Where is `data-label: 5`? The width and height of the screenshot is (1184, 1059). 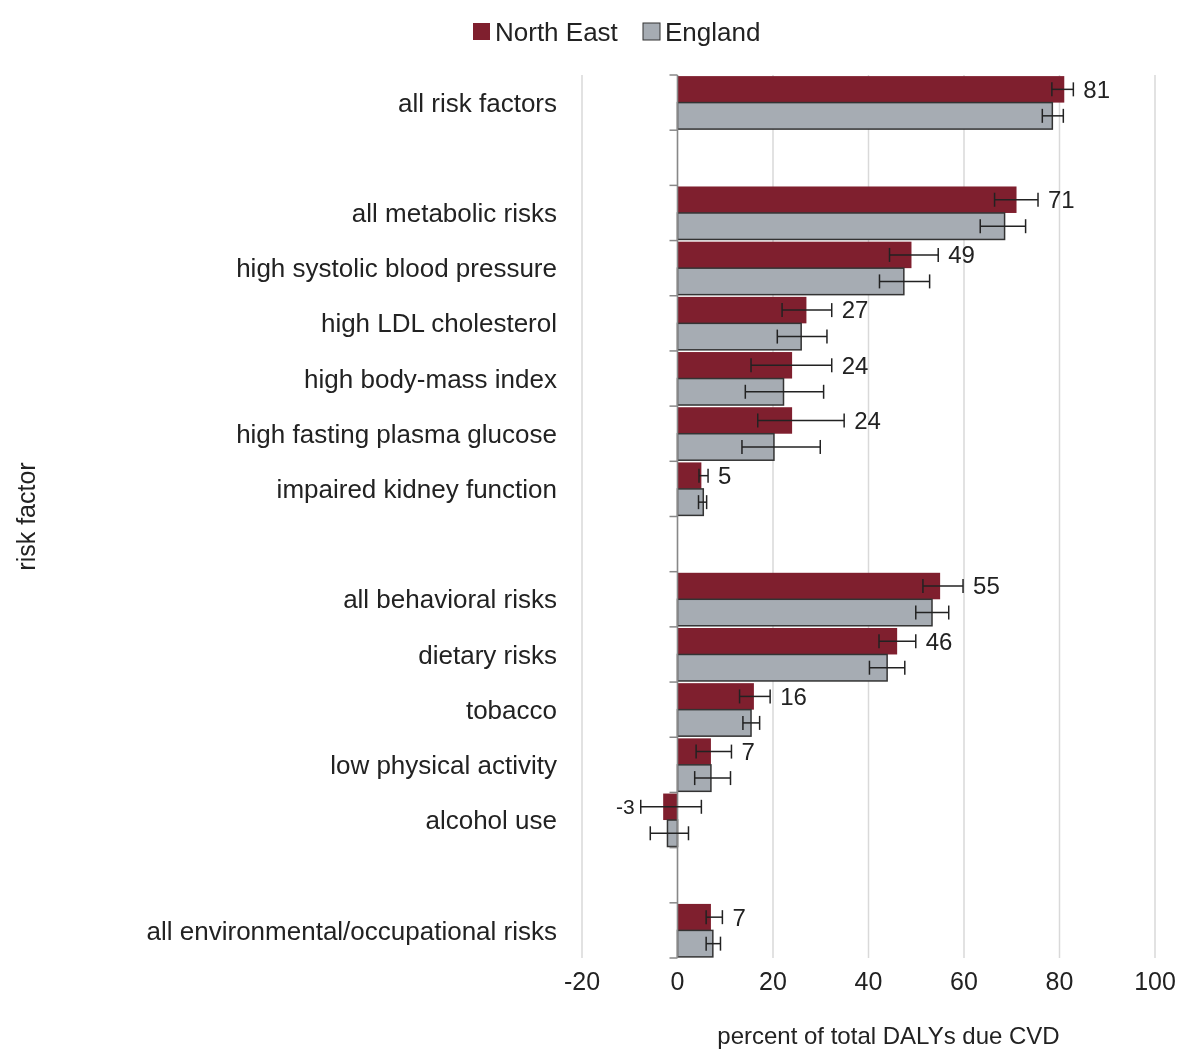 data-label: 5 is located at coordinates (725, 476).